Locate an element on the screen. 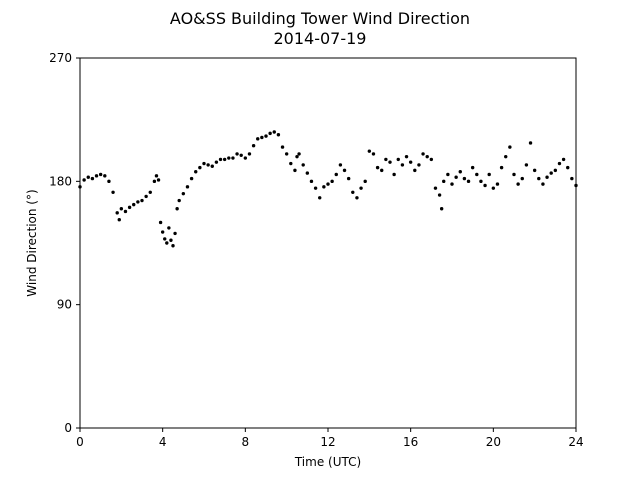 The height and width of the screenshot is (480, 640). y-tick-label: 180 is located at coordinates (60, 181).